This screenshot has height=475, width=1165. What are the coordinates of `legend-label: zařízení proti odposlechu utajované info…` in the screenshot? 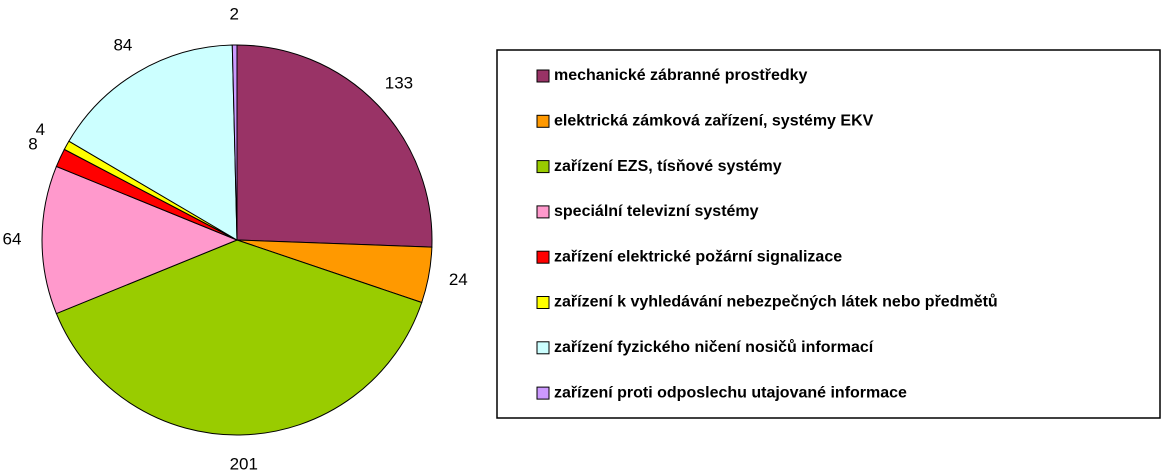 It's located at (730, 392).